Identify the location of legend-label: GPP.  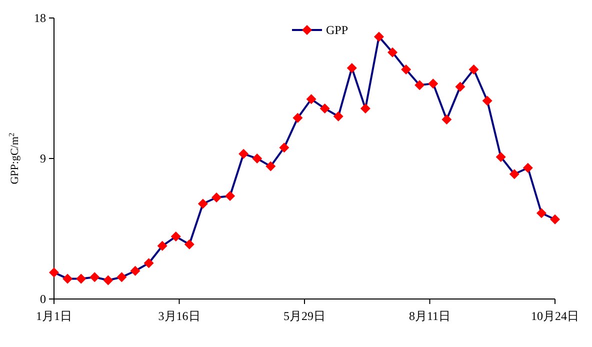
(337, 30).